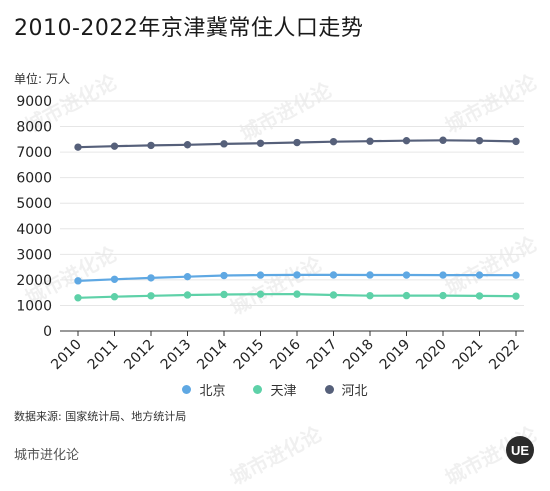  I want to click on legend-item-beijing: 北京, so click(203, 389).